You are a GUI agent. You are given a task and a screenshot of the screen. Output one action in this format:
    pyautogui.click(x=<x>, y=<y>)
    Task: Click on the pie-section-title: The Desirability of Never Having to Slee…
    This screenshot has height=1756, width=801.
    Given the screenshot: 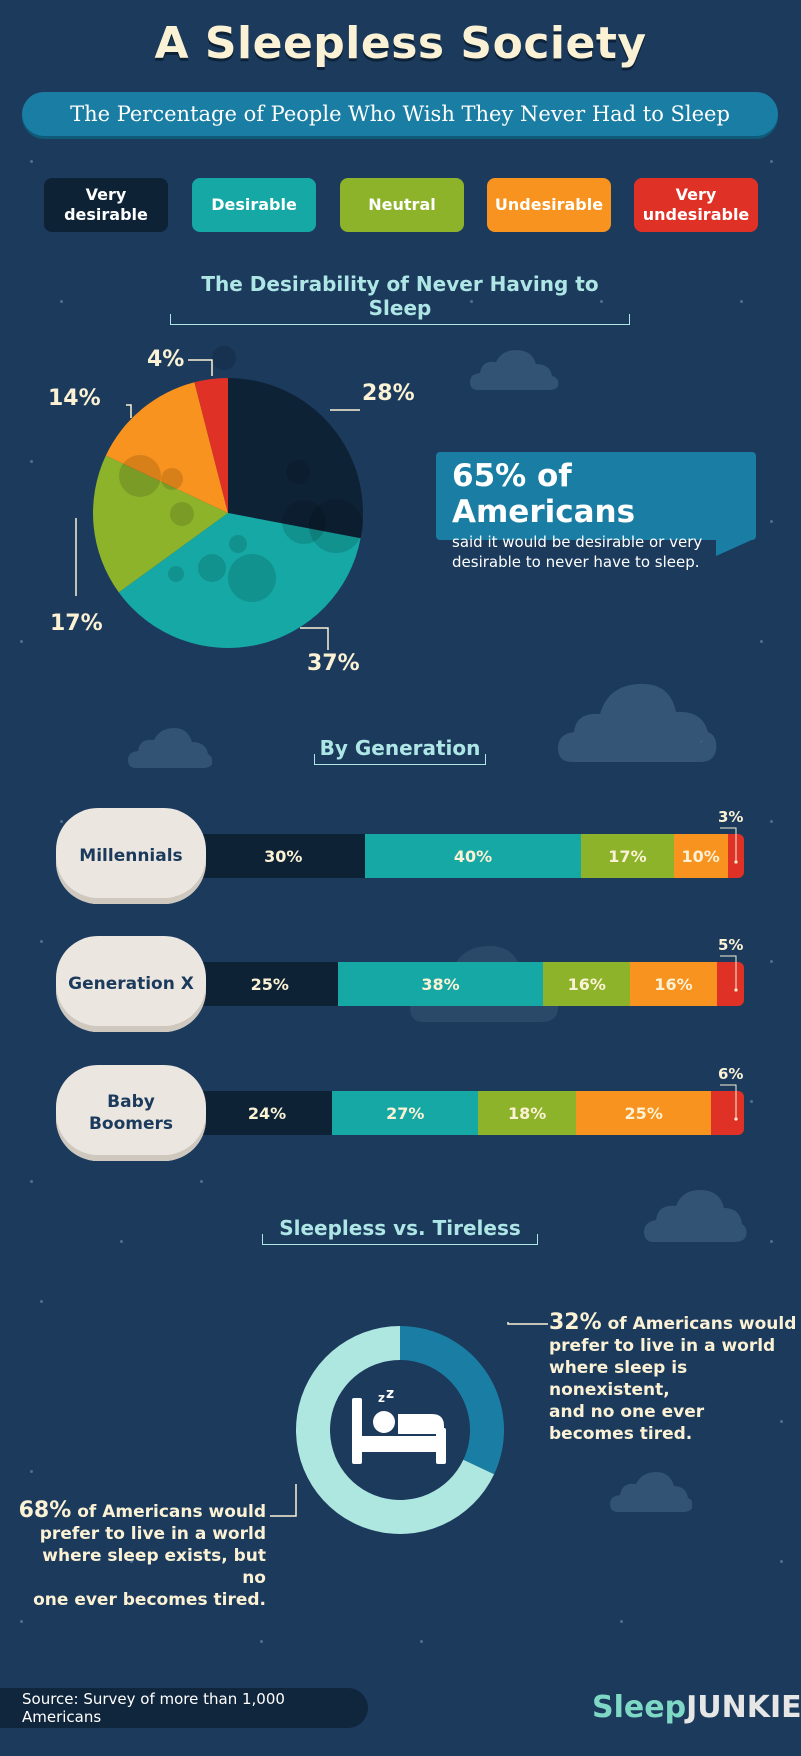 What is the action you would take?
    pyautogui.click(x=400, y=298)
    